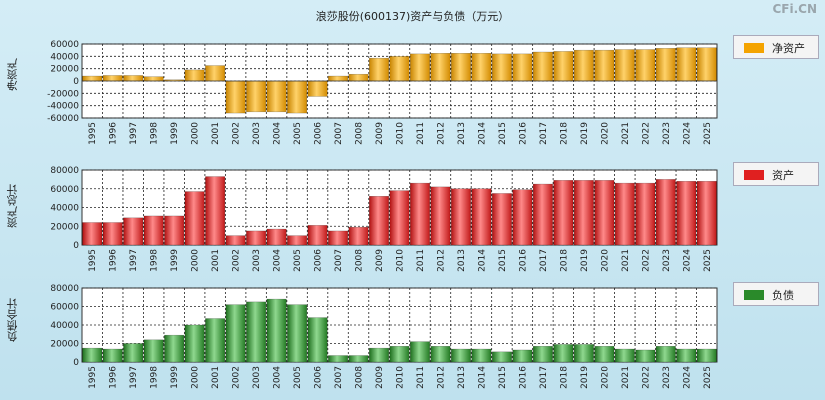 The width and height of the screenshot is (825, 400). Describe the element at coordinates (174, 348) in the screenshot. I see `bar-liabilities-1999` at that location.